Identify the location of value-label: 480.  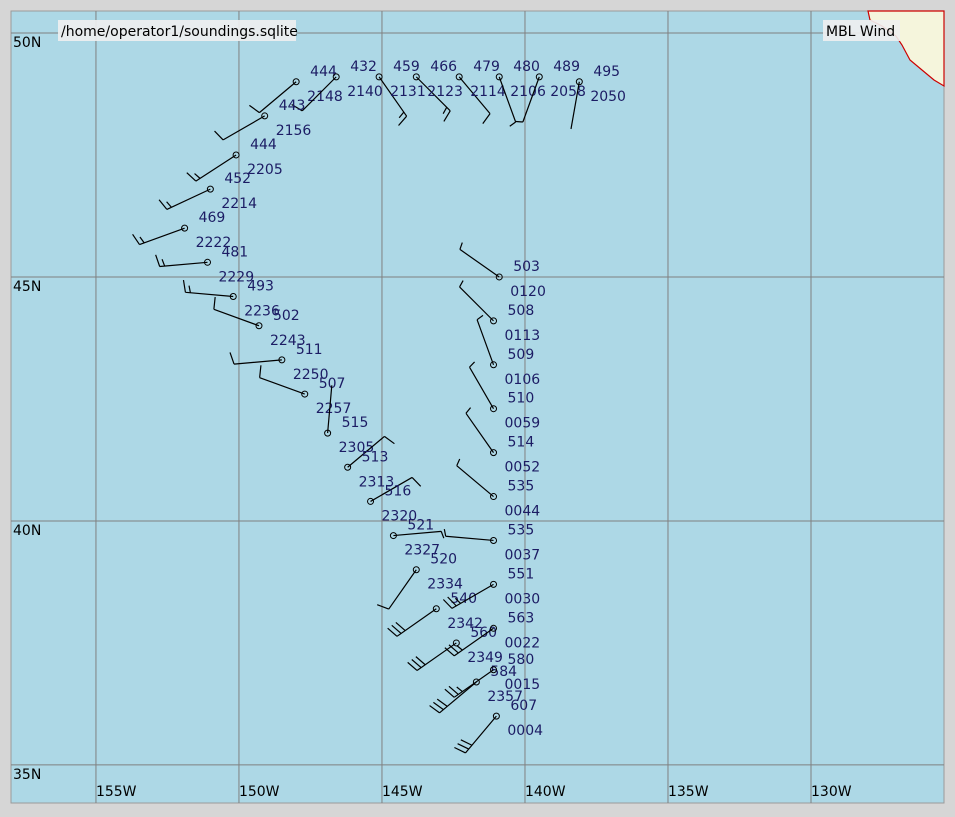
(526, 67).